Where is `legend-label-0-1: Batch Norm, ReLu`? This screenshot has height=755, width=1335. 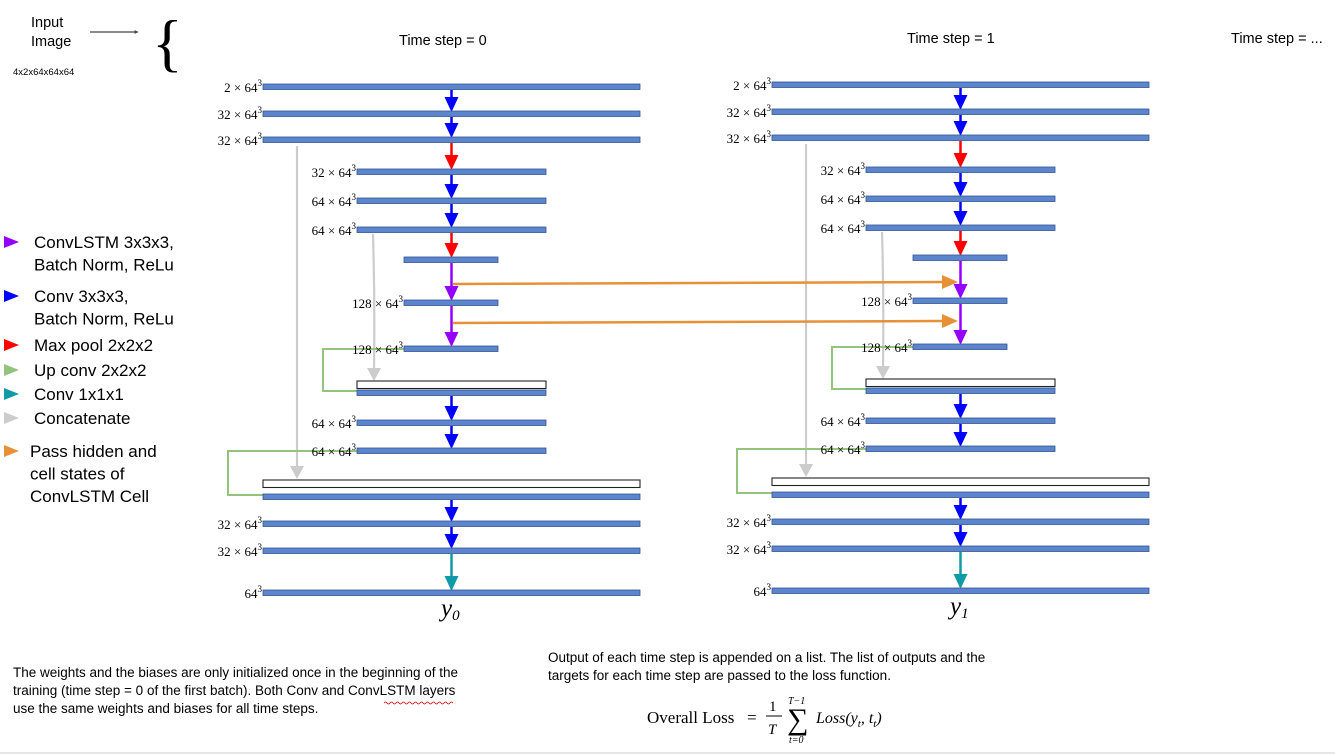 legend-label-0-1: Batch Norm, ReLu is located at coordinates (104, 265).